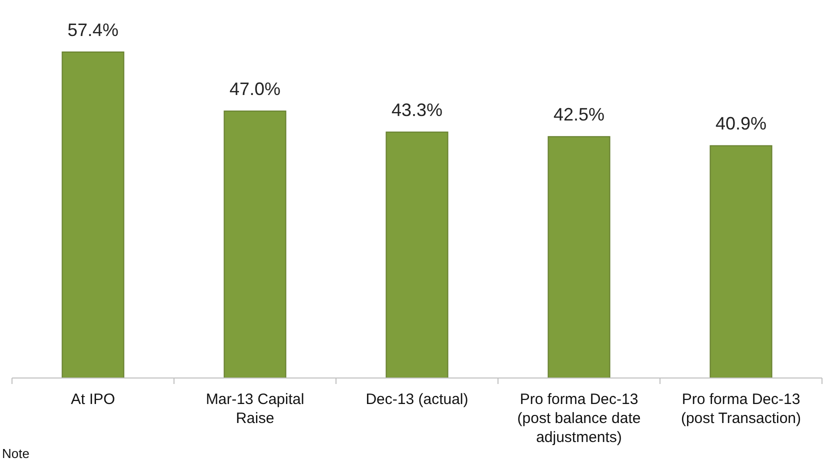  Describe the element at coordinates (417, 399) in the screenshot. I see `x-tick-label: Dec-13 (actual)` at that location.